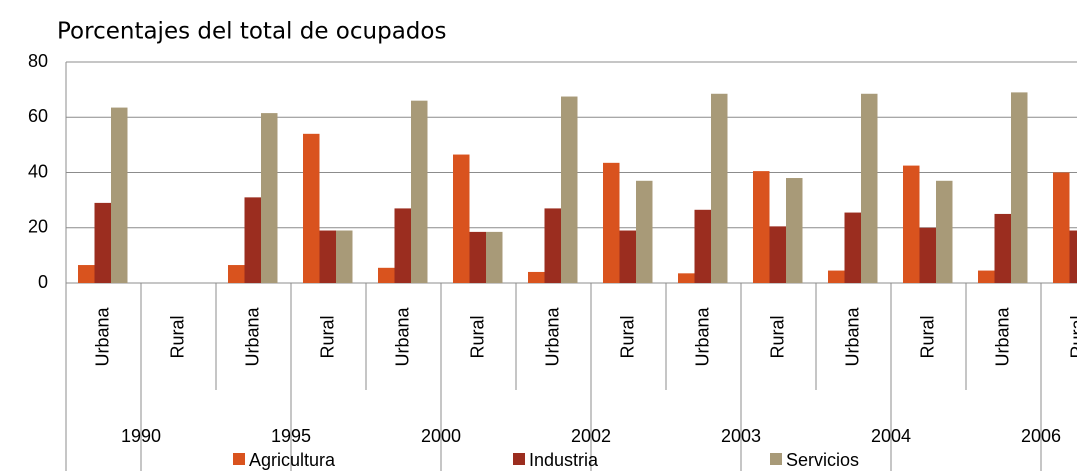 This screenshot has width=1077, height=471. I want to click on legend-label: Industria, so click(564, 460).